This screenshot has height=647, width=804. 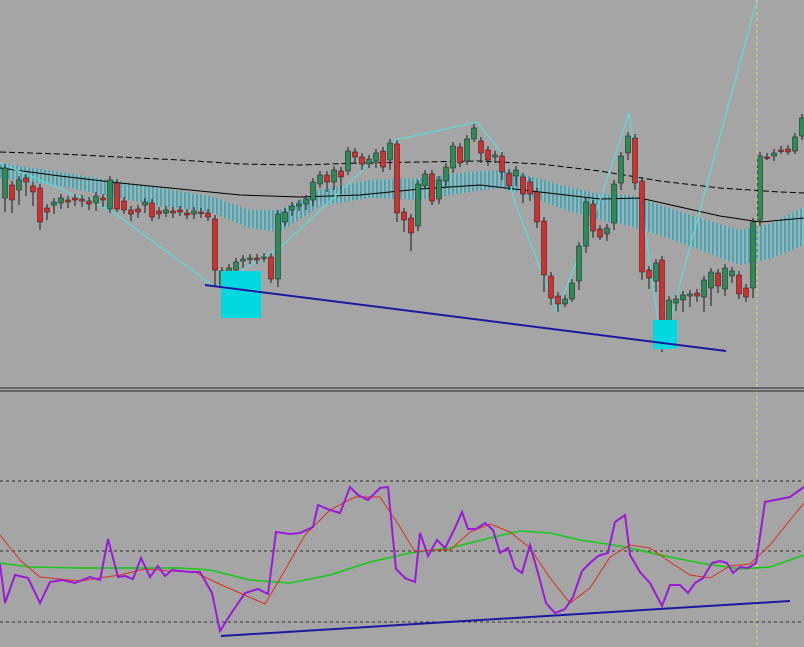 What do you see at coordinates (241, 294) in the screenshot?
I see `signal-marker-box` at bounding box center [241, 294].